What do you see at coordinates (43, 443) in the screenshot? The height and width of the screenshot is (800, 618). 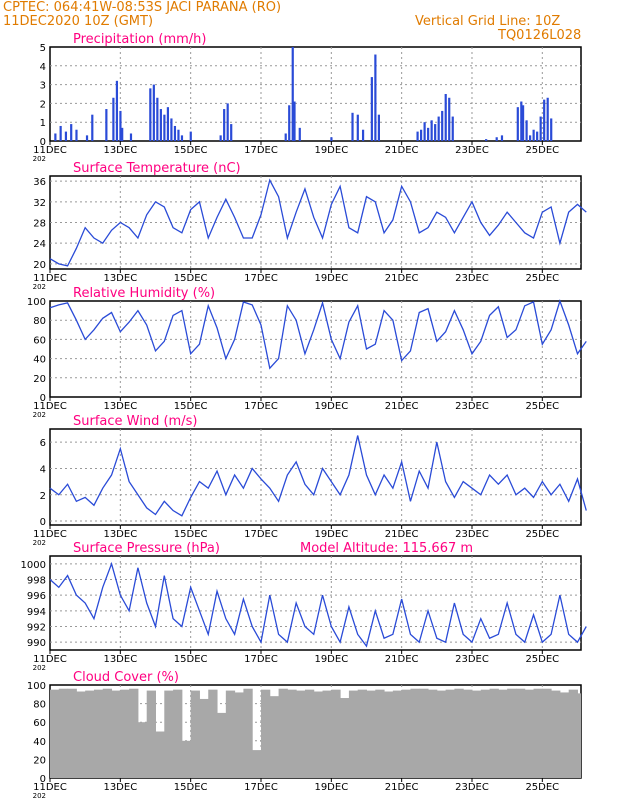 I see `y-tick-label: 6` at bounding box center [43, 443].